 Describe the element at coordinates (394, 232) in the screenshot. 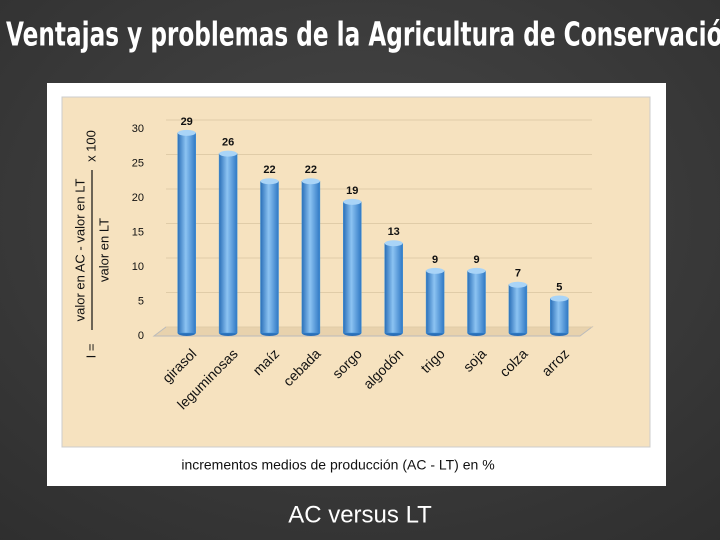

I see `data-label: 13` at that location.